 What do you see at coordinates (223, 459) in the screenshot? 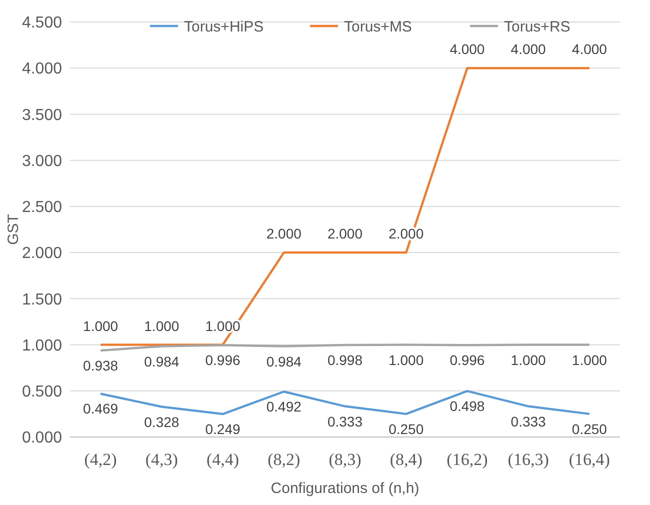
I see `x-tick-label: (4,4)` at bounding box center [223, 459].